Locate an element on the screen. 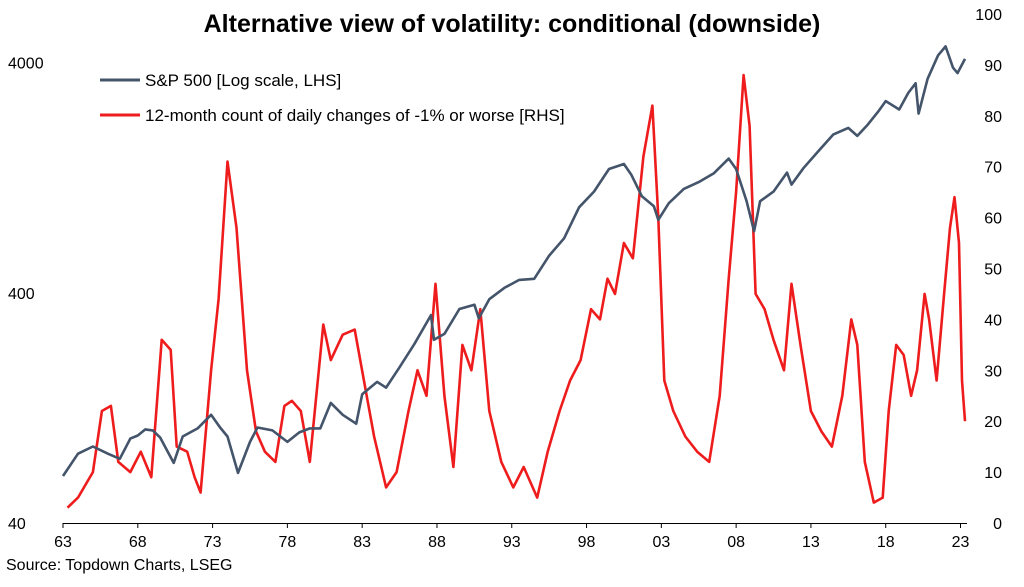  x-tick-label: 03 is located at coordinates (661, 542).